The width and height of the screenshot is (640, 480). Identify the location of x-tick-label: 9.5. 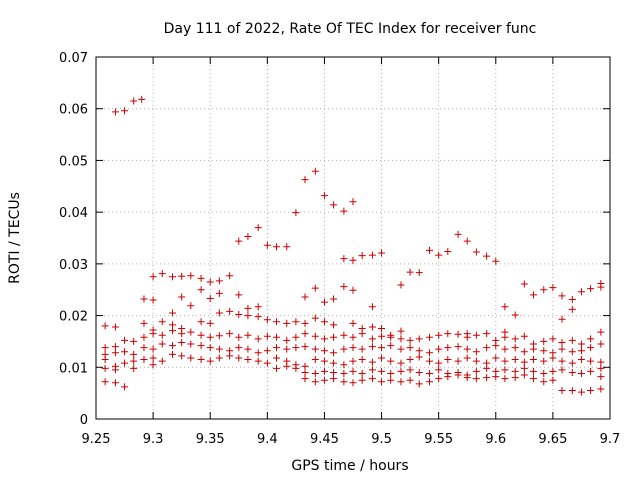
(381, 439).